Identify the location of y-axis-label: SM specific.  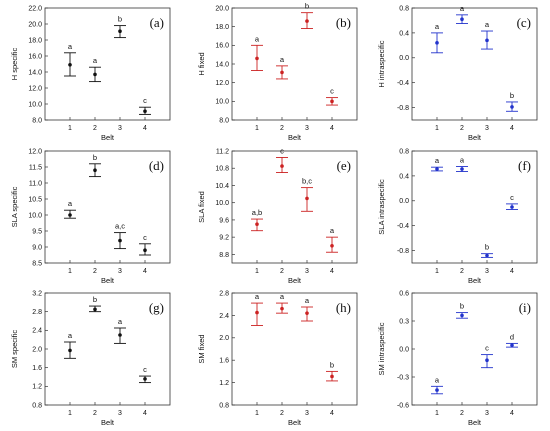
(14, 349).